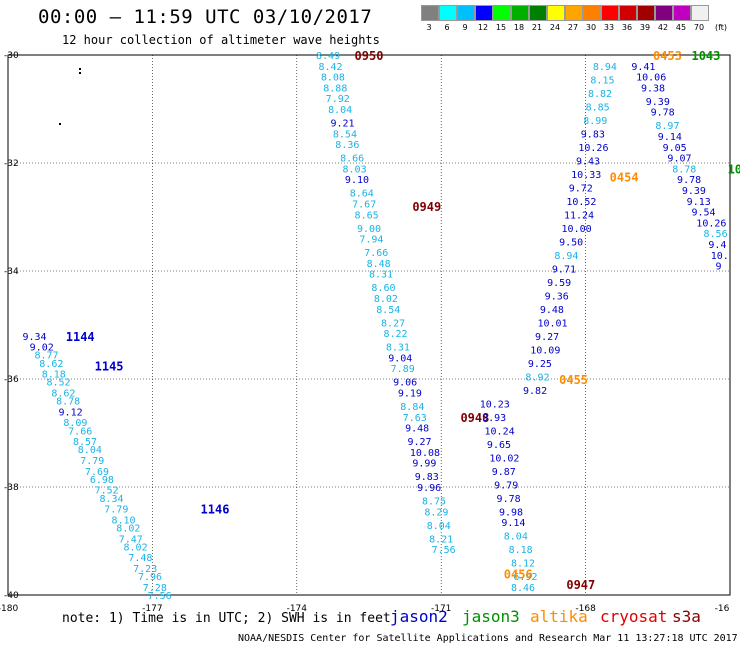 The height and width of the screenshot is (650, 740). Describe the element at coordinates (552, 310) in the screenshot. I see `swh-value: 9.48` at that location.